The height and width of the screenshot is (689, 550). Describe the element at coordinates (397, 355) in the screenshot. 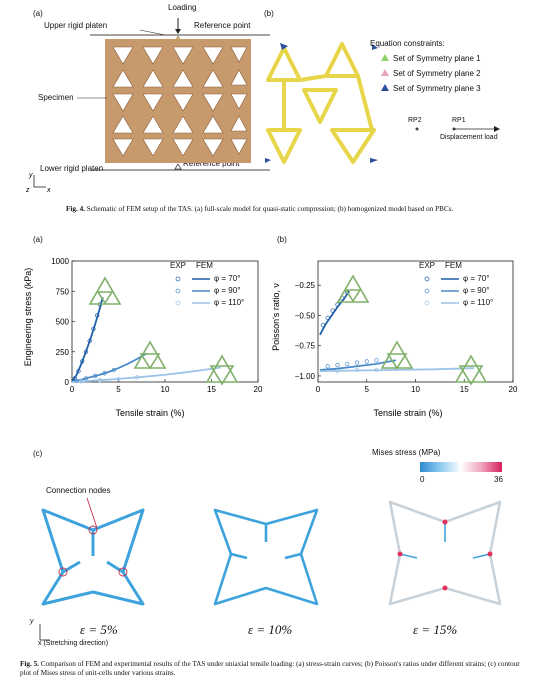

I see `inset-b-phi90` at that location.